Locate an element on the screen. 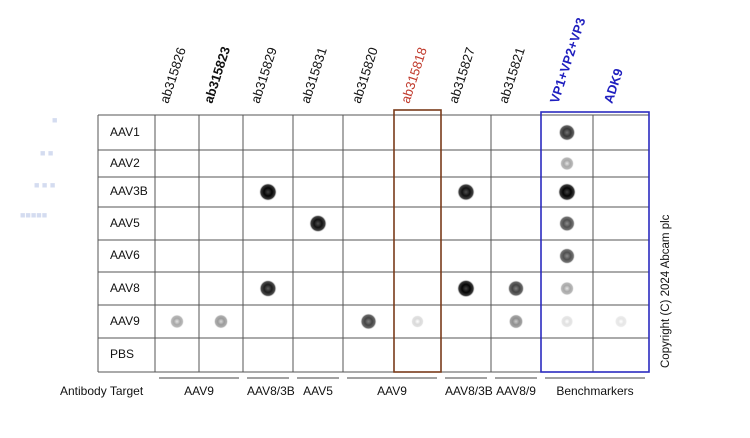 The width and height of the screenshot is (750, 438). highlight-box-blue is located at coordinates (595, 242).